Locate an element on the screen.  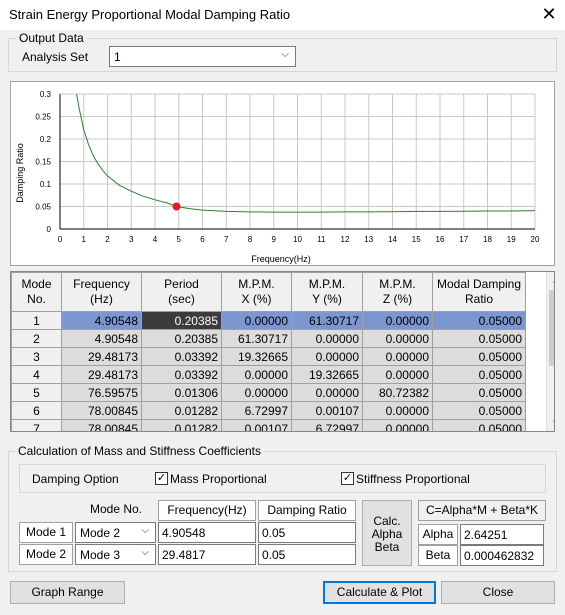
x-tick-label: 10 is located at coordinates (297, 239).